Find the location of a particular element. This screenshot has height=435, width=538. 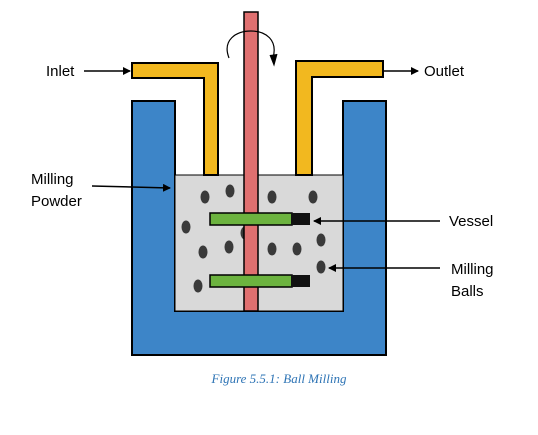

vessel-label: Vessel is located at coordinates (471, 221).